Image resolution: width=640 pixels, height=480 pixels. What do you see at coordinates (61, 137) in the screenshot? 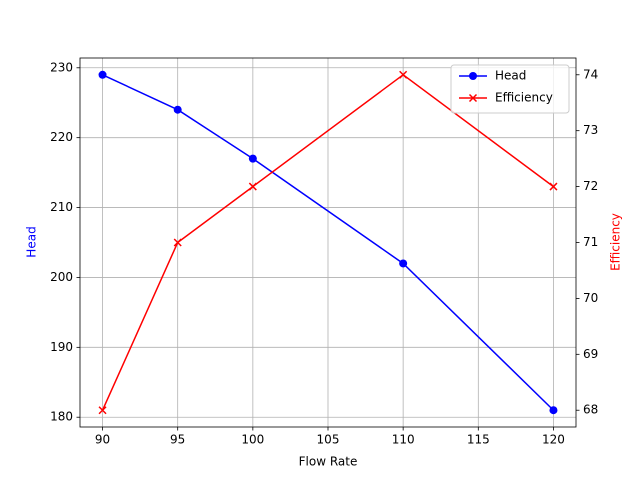
I see `y-tick-label: 220` at bounding box center [61, 137].